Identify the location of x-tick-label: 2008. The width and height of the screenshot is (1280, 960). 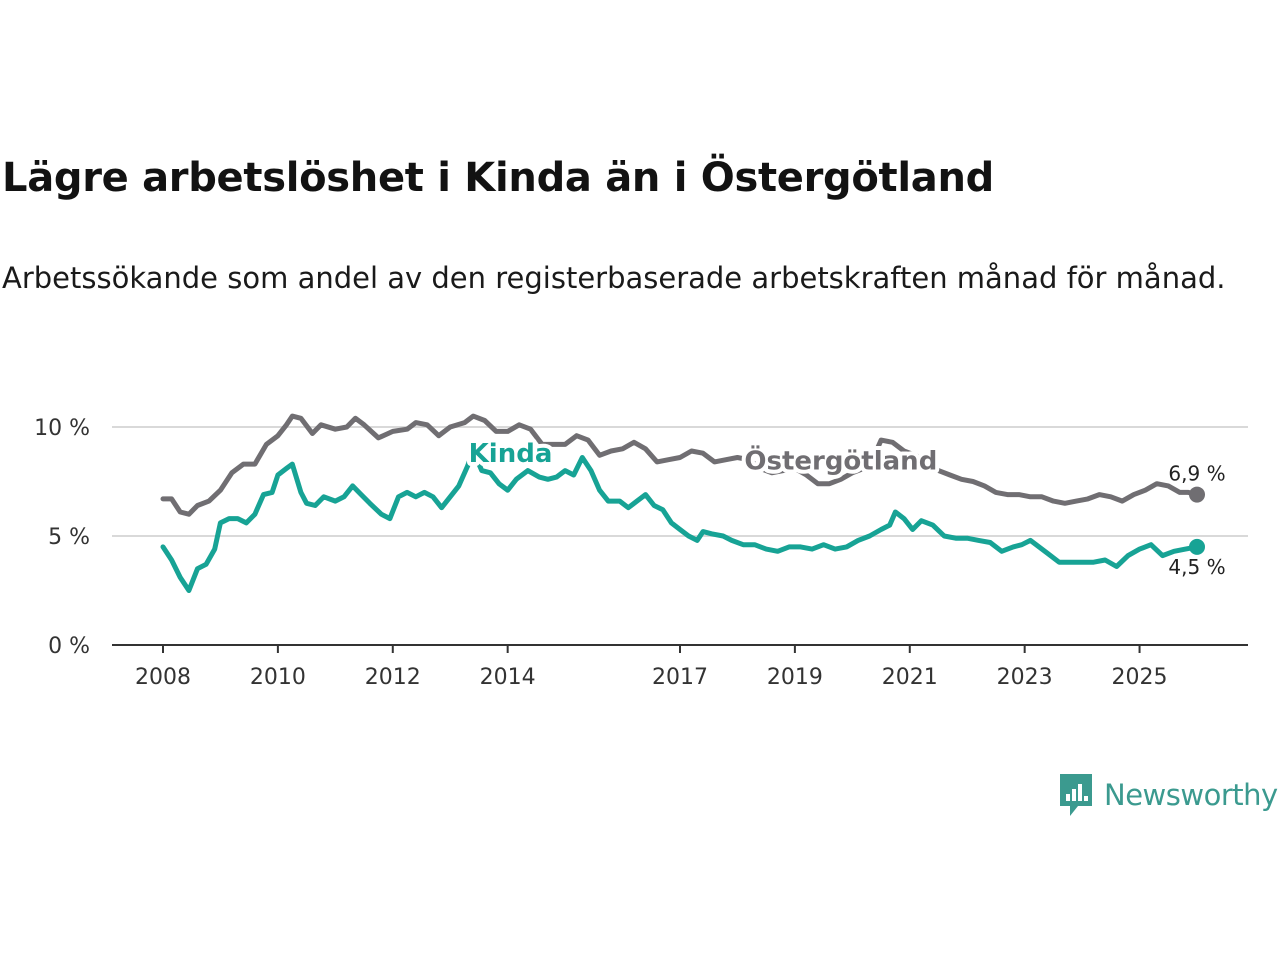
(163, 677).